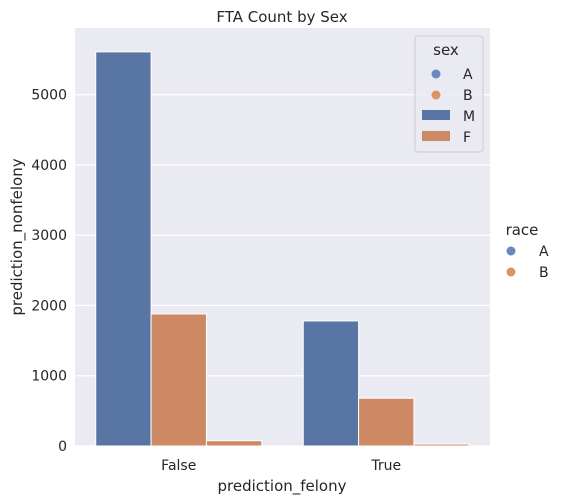  What do you see at coordinates (544, 273) in the screenshot?
I see `outer-legend-label-b: B` at bounding box center [544, 273].